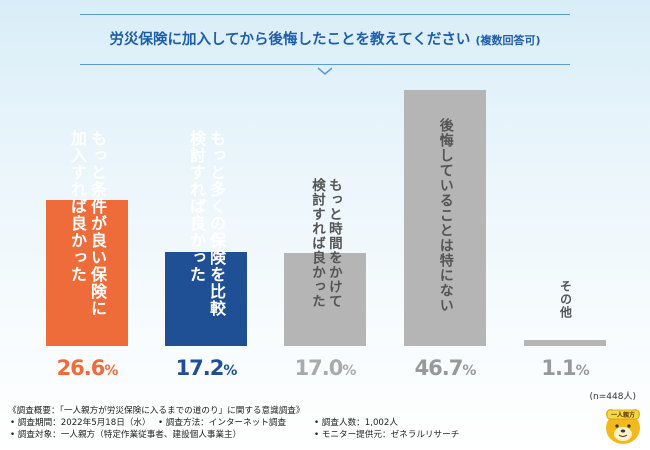 Image resolution: width=650 pixels, height=450 pixels. What do you see at coordinates (216, 223) in the screenshot?
I see `bar-label-line: もっと多くの保険を比較` at bounding box center [216, 223].